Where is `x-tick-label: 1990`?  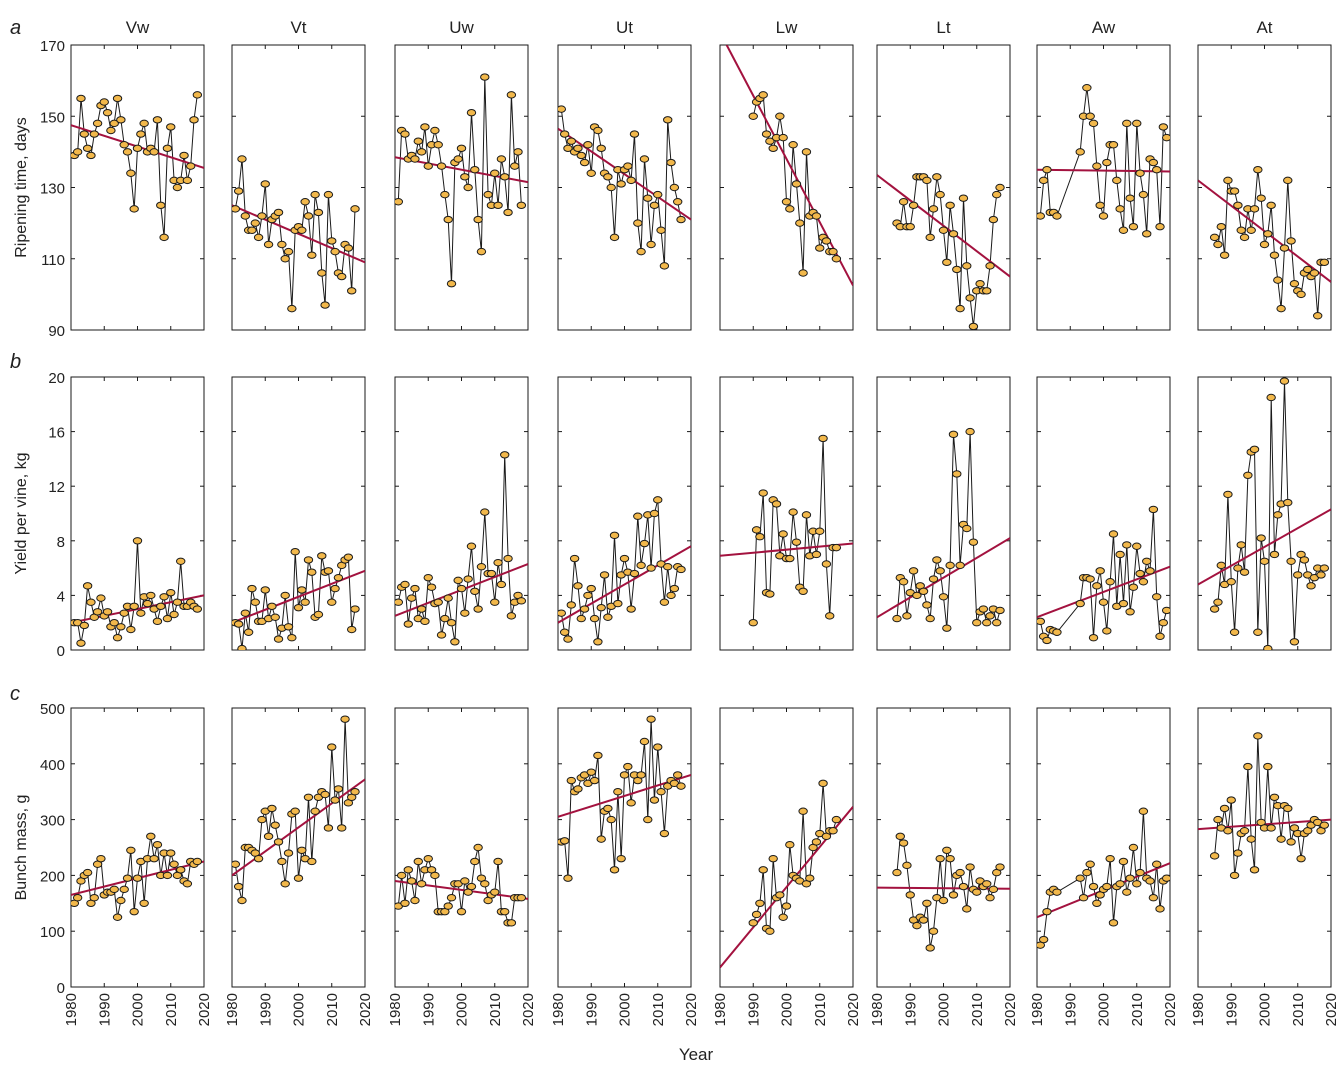
x-tick-label: 1990 is located at coordinates (428, 1009).